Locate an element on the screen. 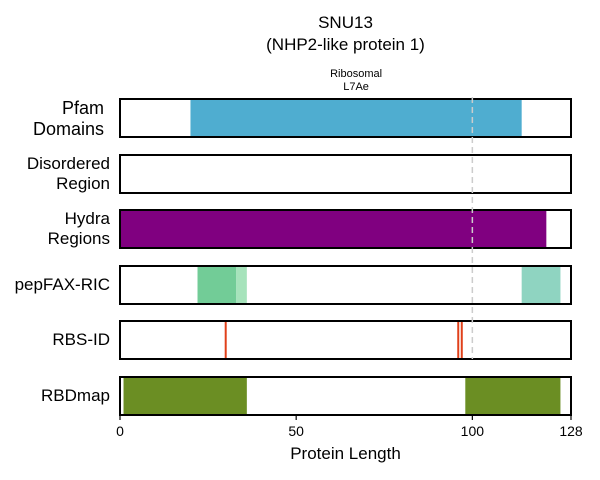  track-5-frame is located at coordinates (345, 396).